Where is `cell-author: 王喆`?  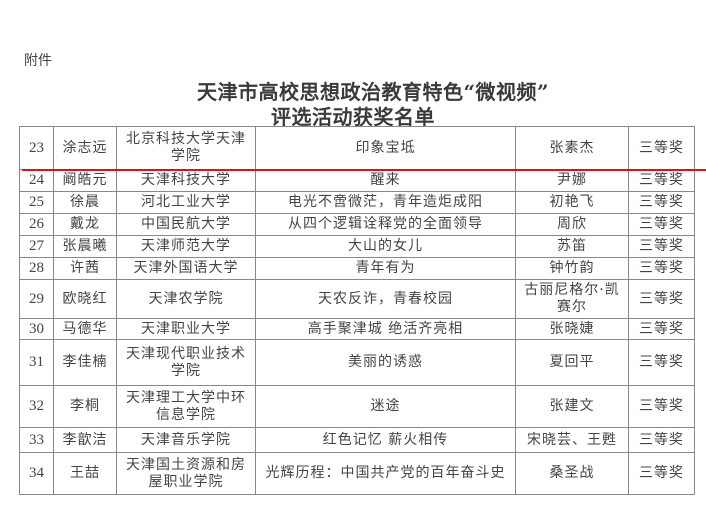
cell-author: 王喆 is located at coordinates (85, 473).